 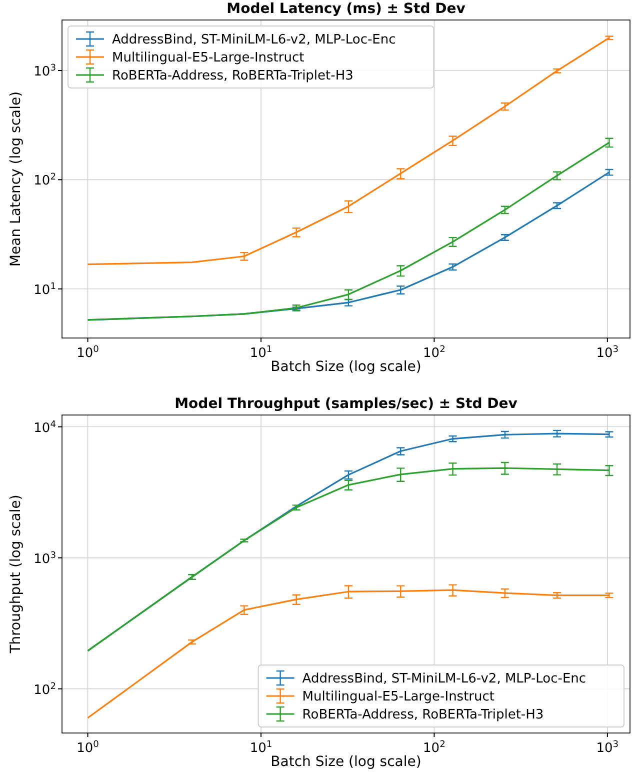 What do you see at coordinates (346, 404) in the screenshot?
I see `chart-title: Model Throughput (samples/sec) ± Std Dev` at bounding box center [346, 404].